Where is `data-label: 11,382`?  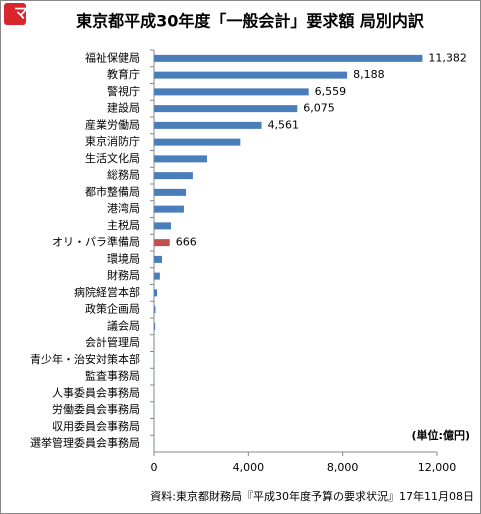 data-label: 11,382 is located at coordinates (447, 57).